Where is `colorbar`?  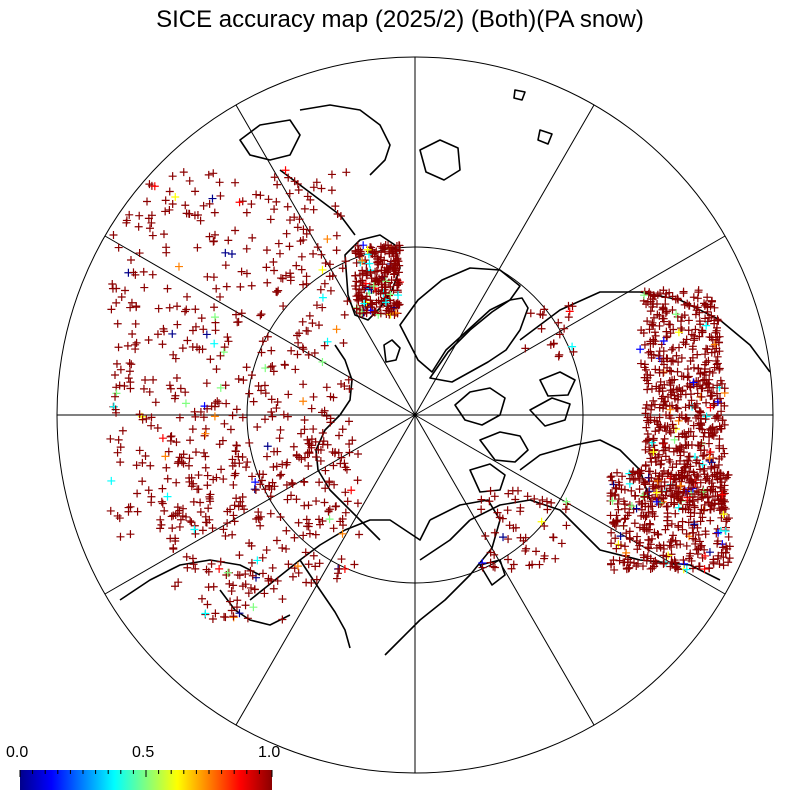 colorbar is located at coordinates (146, 780).